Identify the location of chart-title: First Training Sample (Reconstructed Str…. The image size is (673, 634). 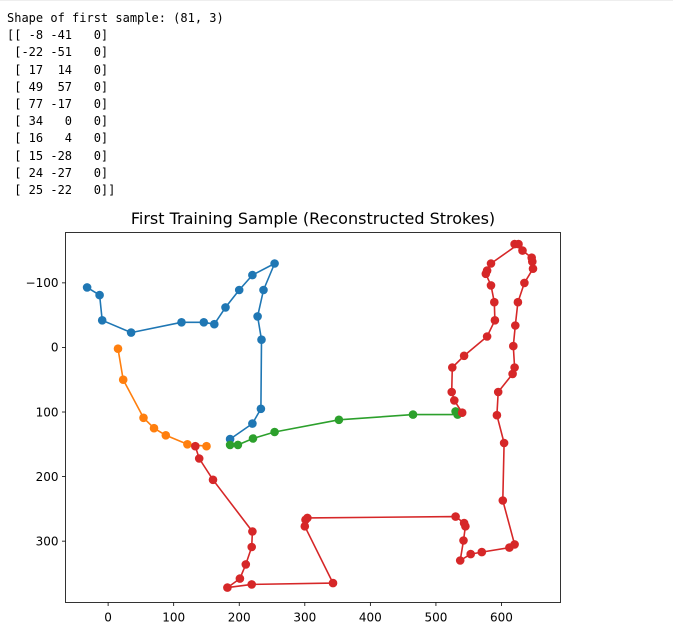
(313, 218).